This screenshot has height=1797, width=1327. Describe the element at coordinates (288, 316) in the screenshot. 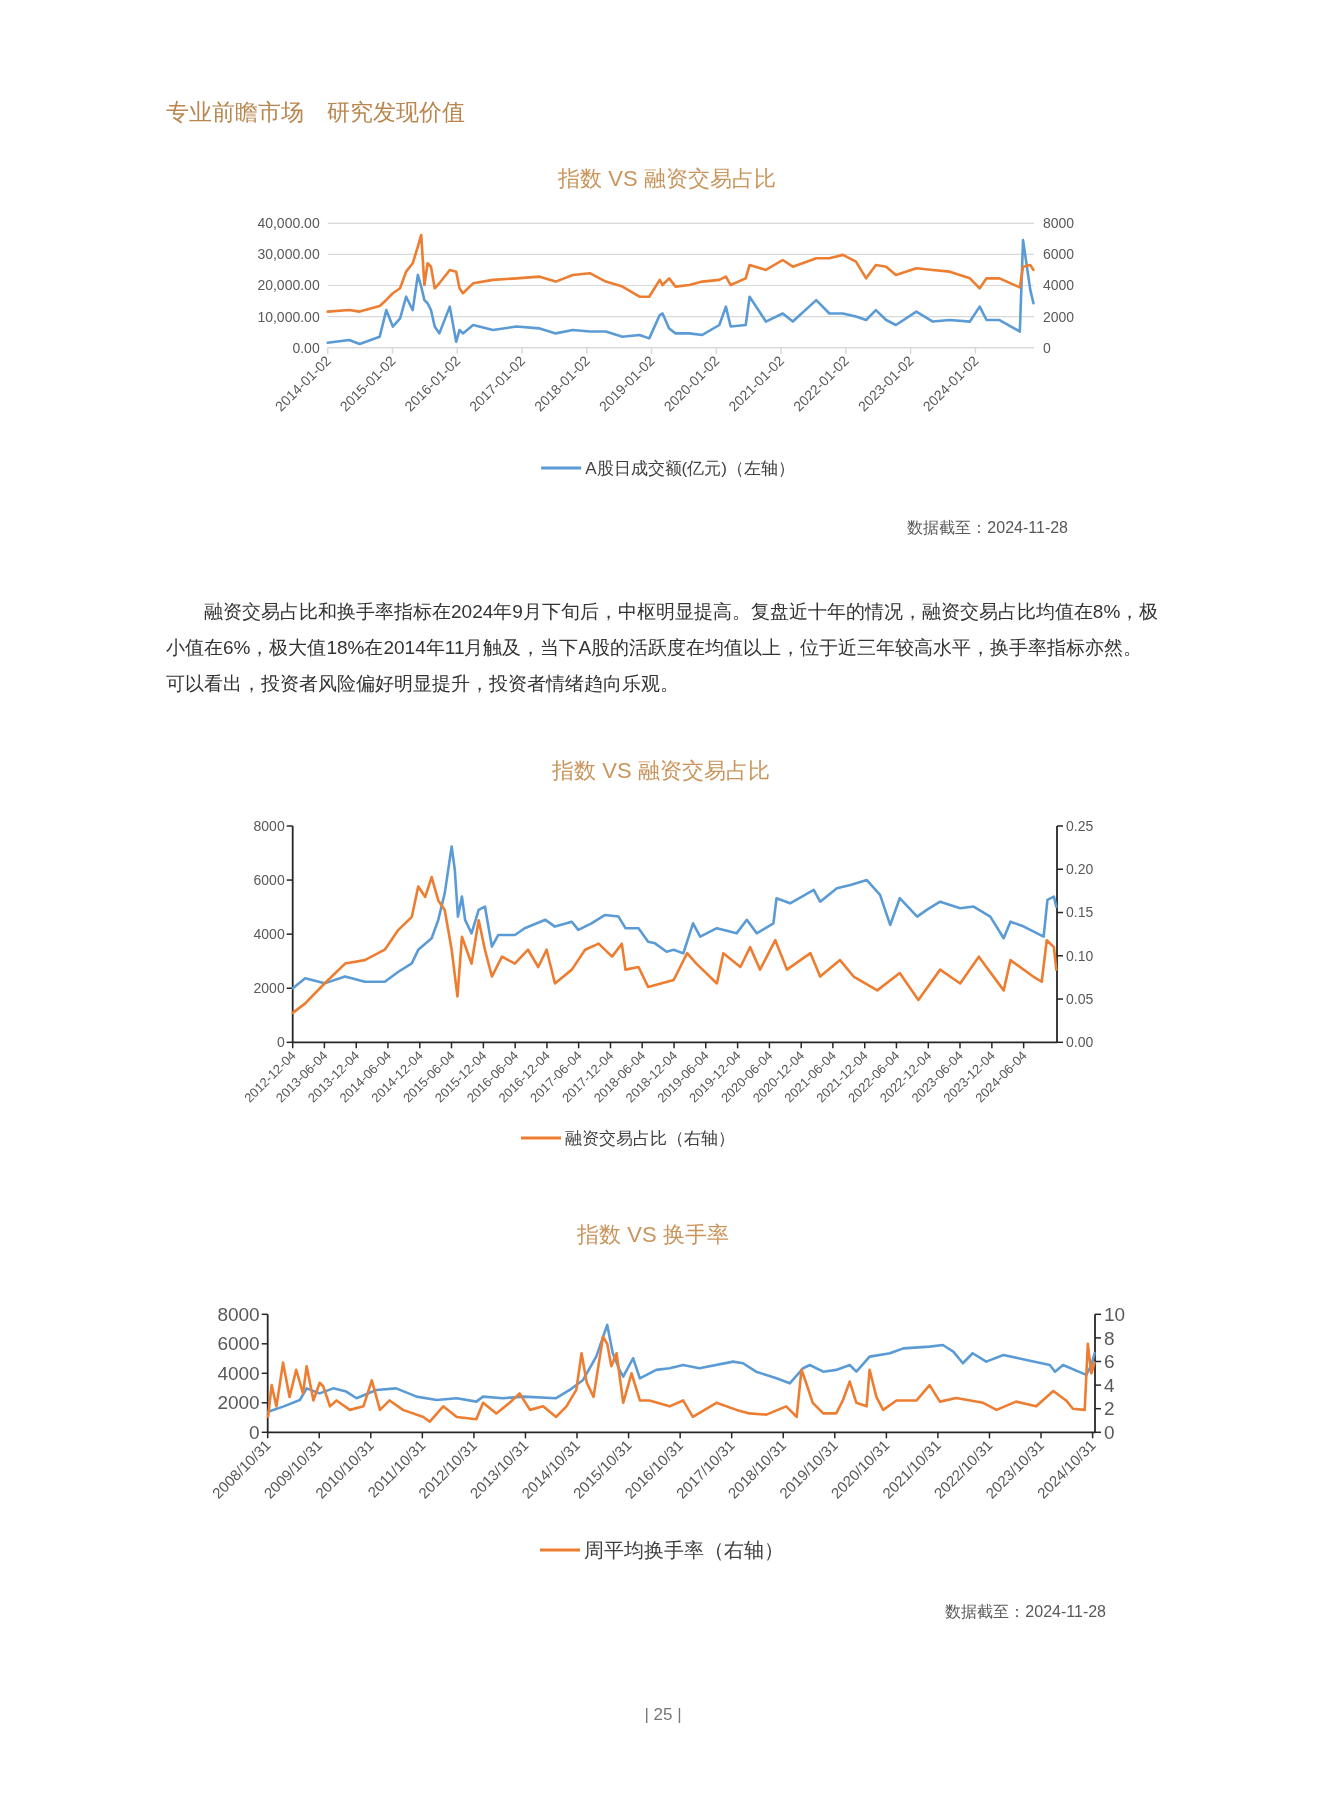

I see `y-tick-label: 10,000.00` at that location.